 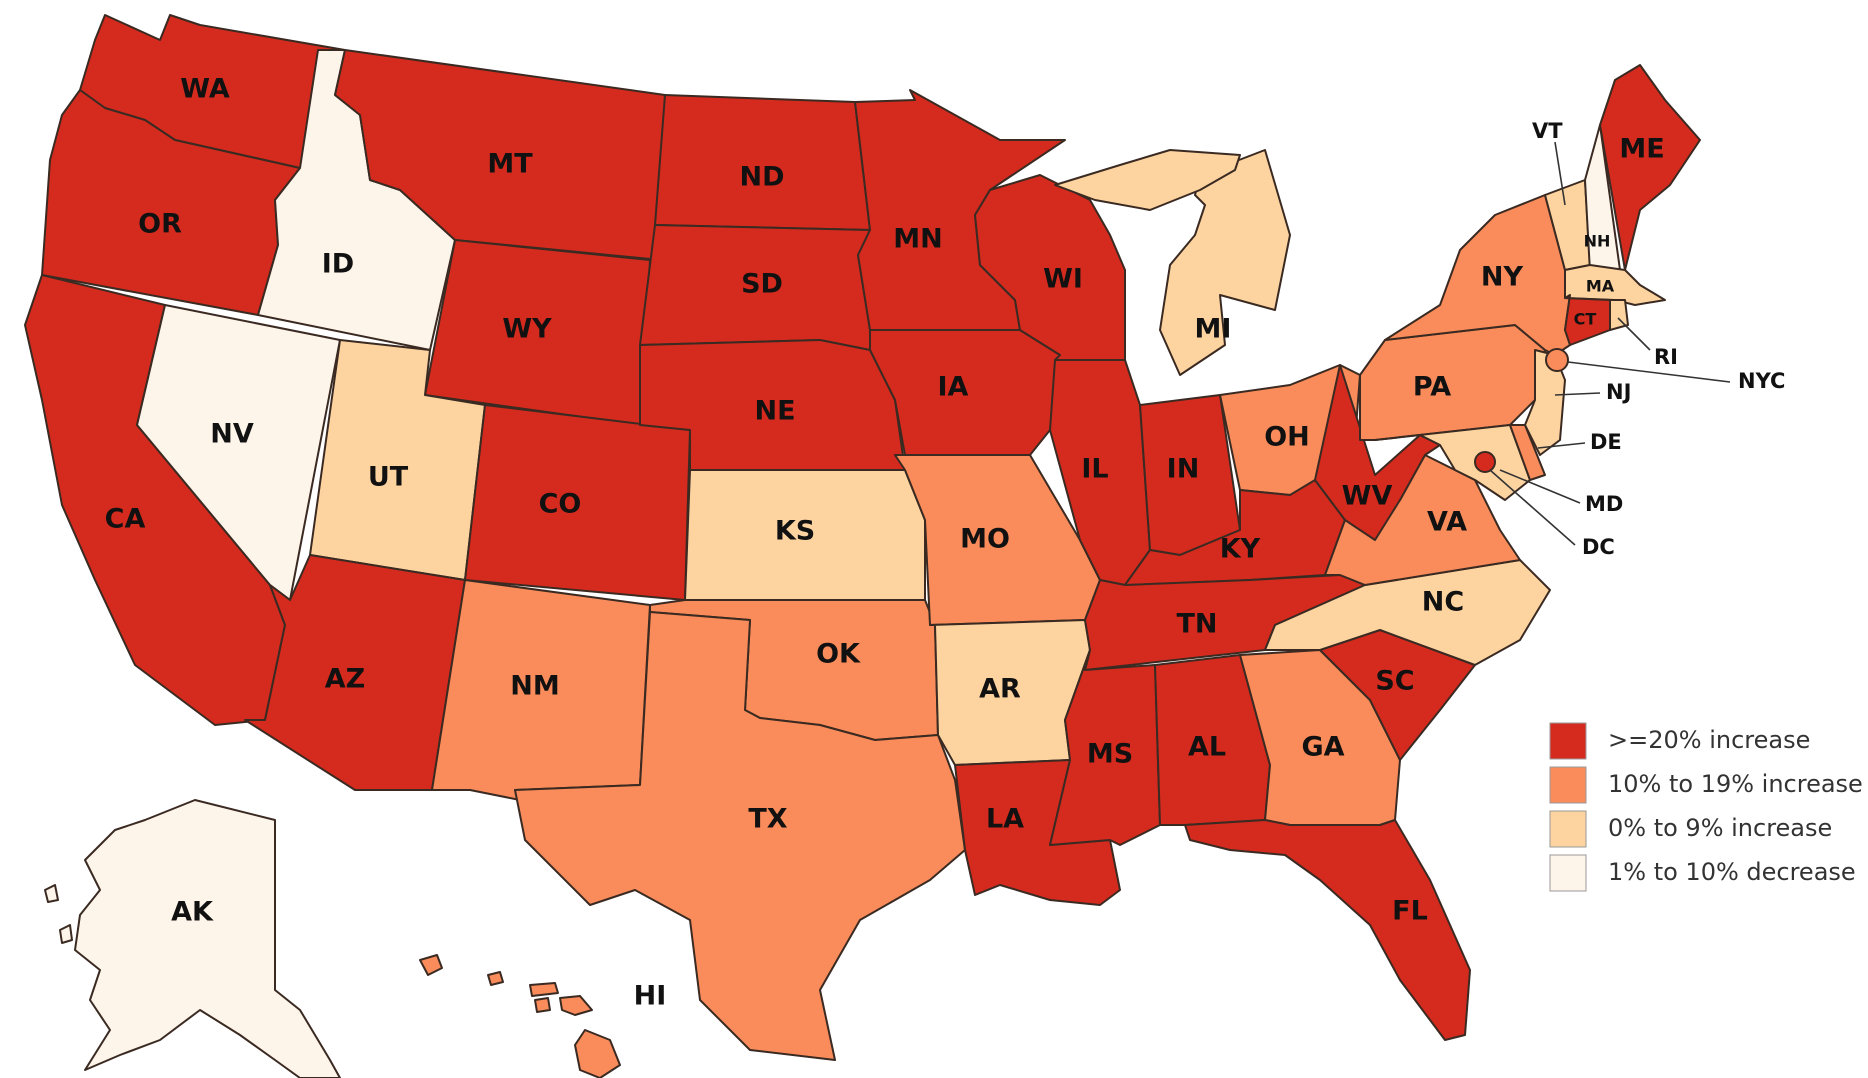 I want to click on state-AZ, so click(x=355, y=672).